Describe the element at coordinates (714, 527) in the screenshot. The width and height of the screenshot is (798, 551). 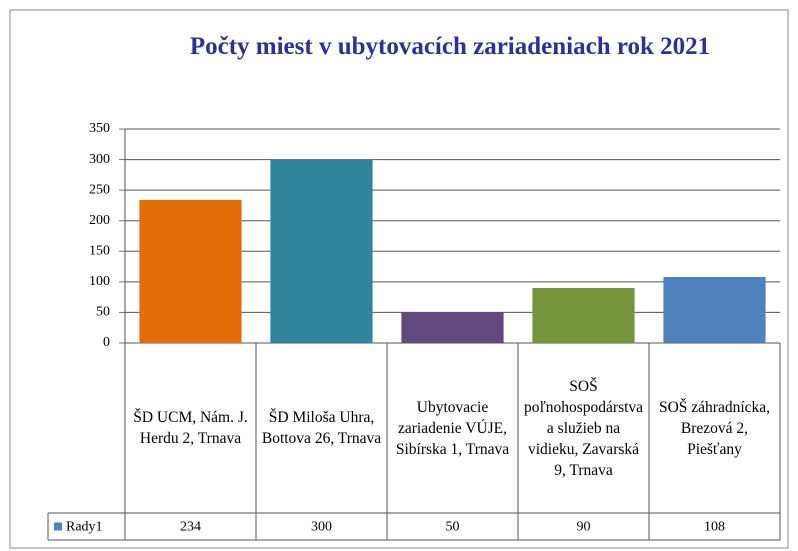
I see `data-table-value: 108` at that location.